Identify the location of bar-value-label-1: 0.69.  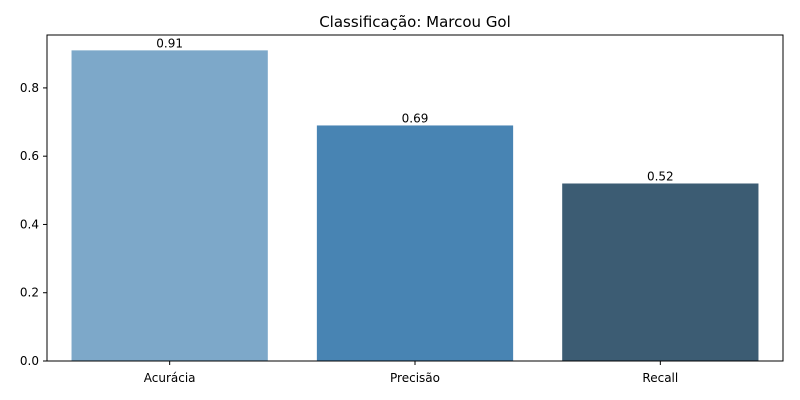
(415, 118).